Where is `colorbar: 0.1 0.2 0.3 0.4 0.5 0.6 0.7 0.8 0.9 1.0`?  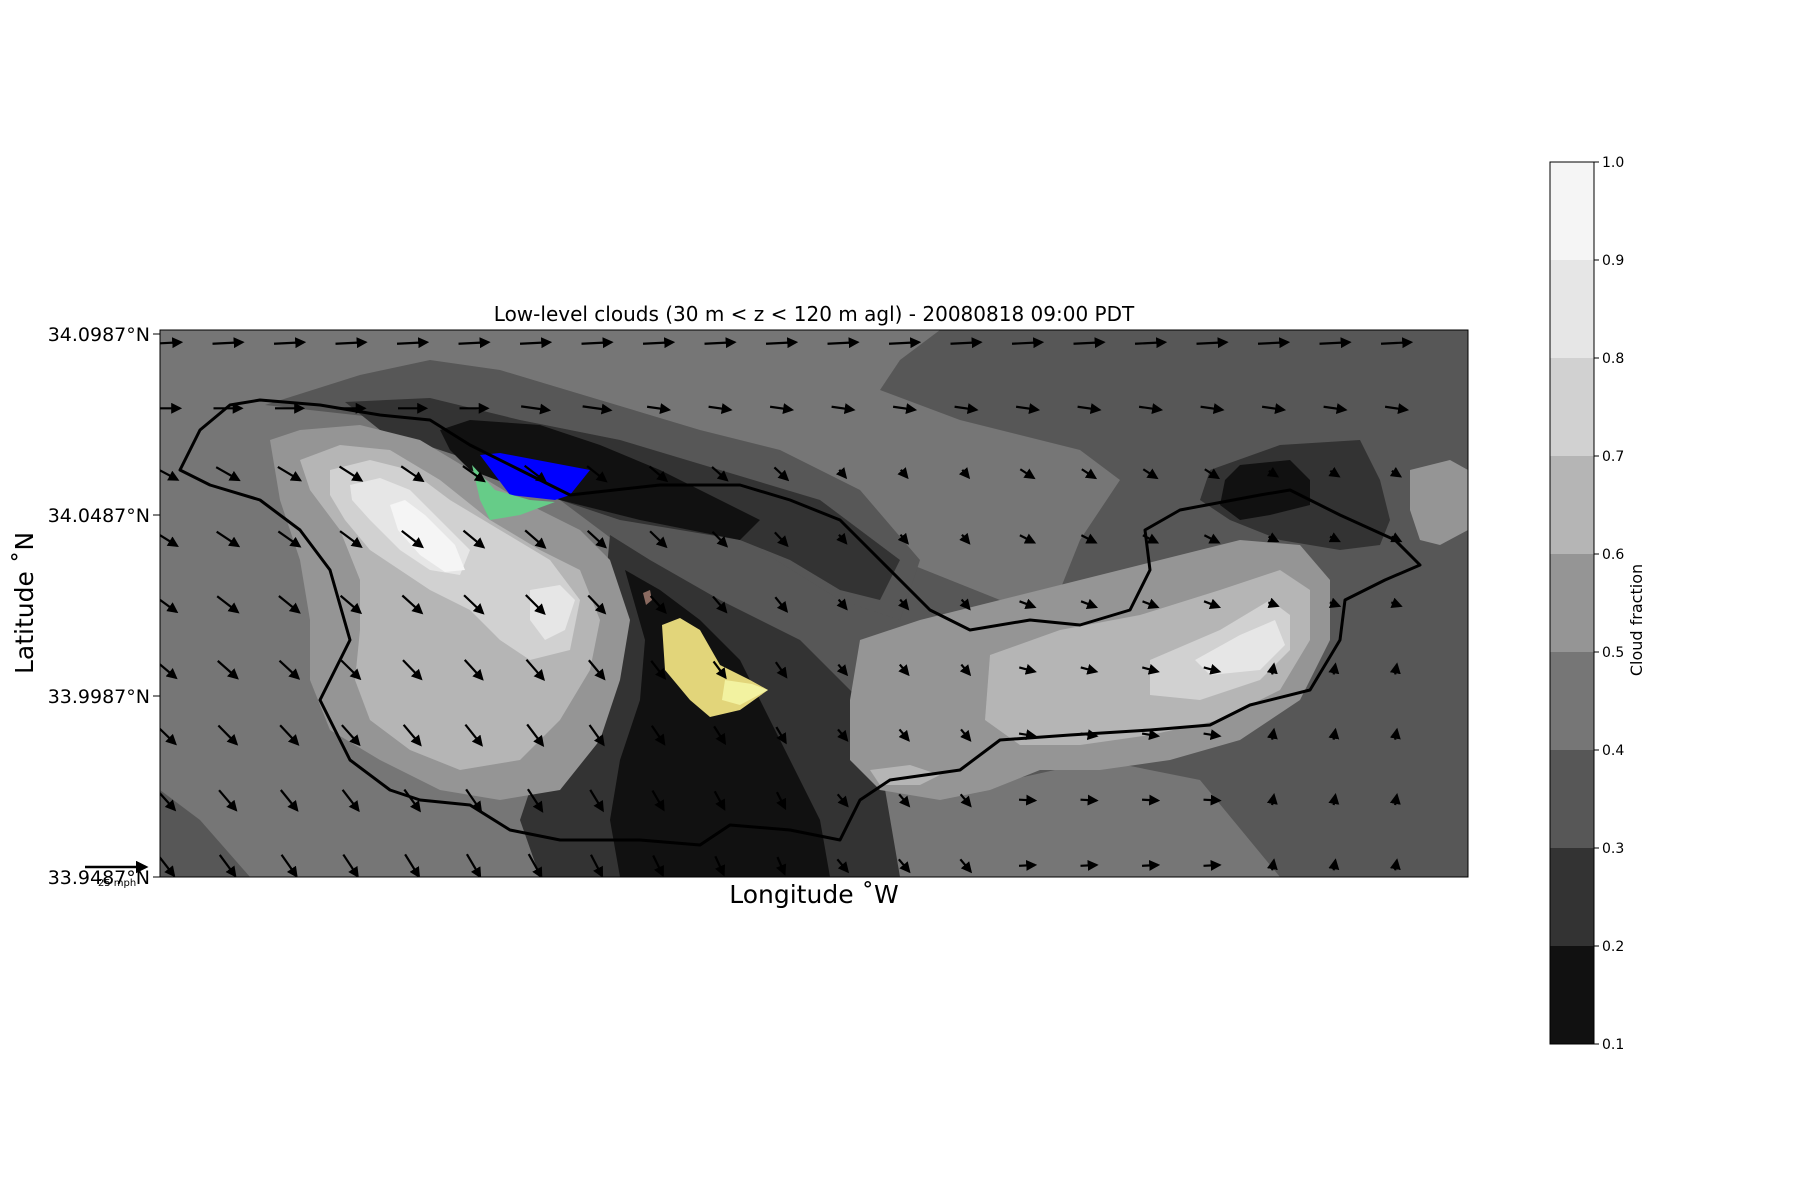 colorbar: 0.1 0.2 0.3 0.4 0.5 0.6 0.7 0.8 0.9 1.0 is located at coordinates (1586, 604).